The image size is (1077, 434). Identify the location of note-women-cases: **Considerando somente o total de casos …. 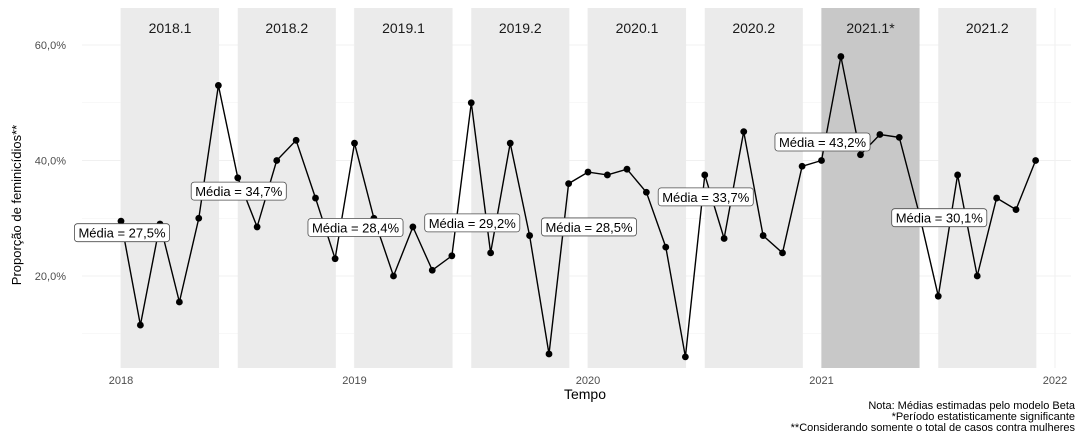
(932, 428).